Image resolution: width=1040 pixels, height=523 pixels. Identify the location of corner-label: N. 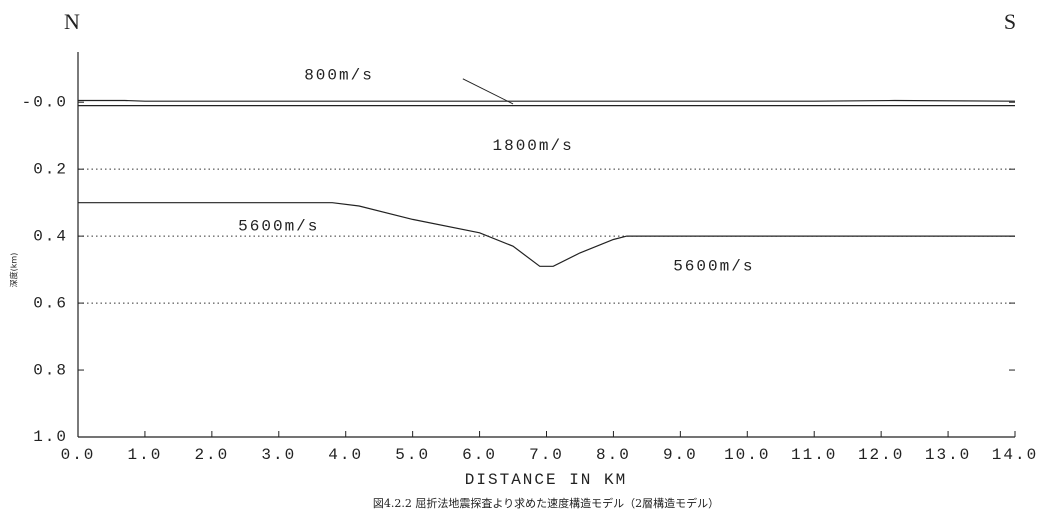
(72, 21).